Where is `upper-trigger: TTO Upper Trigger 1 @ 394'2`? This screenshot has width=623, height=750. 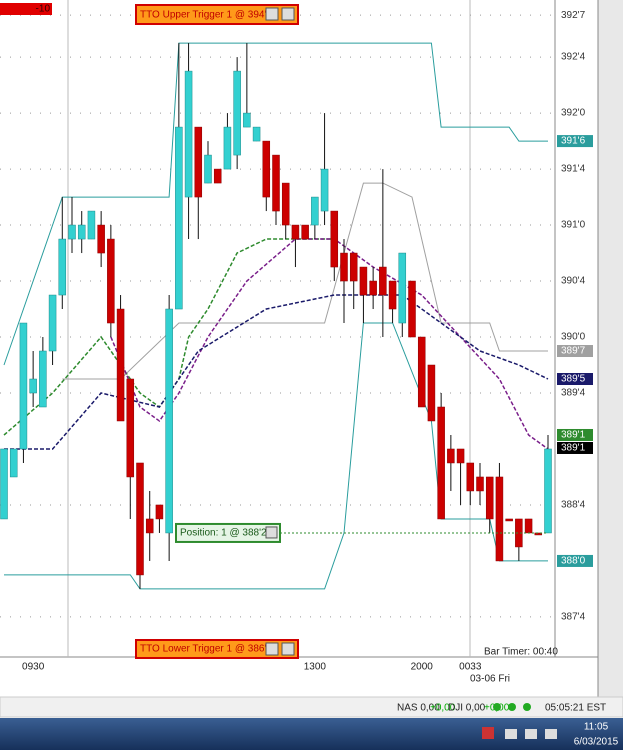
upper-trigger: TTO Upper Trigger 1 @ 394'2 is located at coordinates (217, 14).